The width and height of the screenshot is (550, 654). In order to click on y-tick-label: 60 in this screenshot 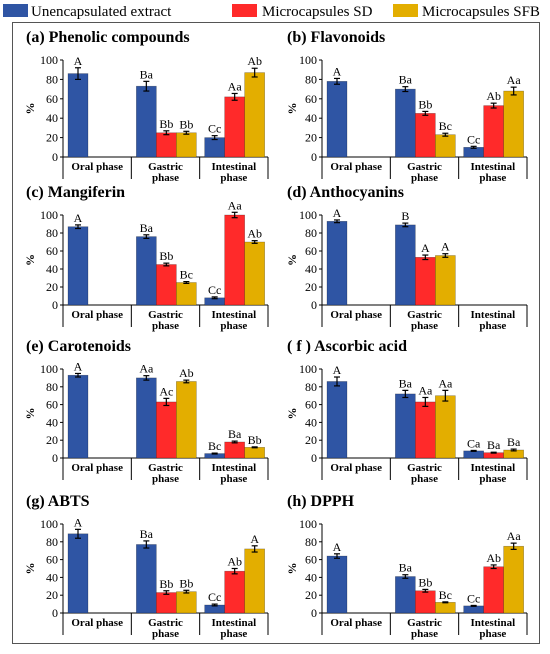, I will do `click(52, 99)`.